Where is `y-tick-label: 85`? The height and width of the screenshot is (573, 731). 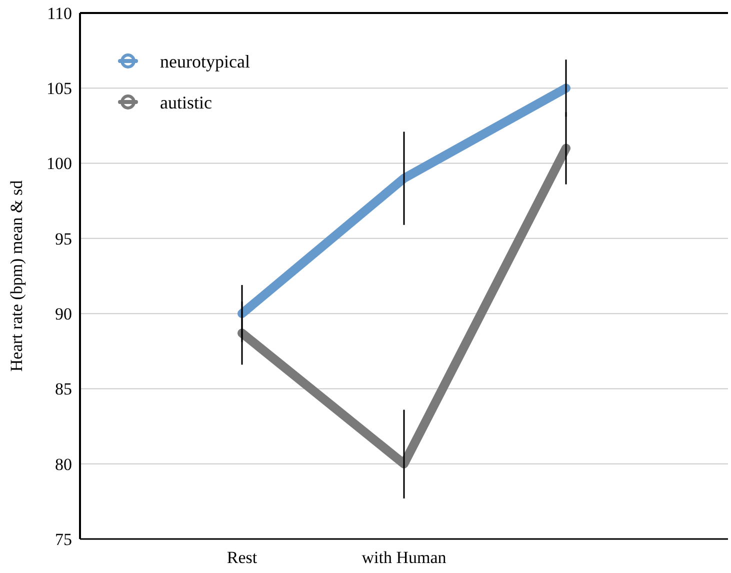 y-tick-label: 85 is located at coordinates (63, 389).